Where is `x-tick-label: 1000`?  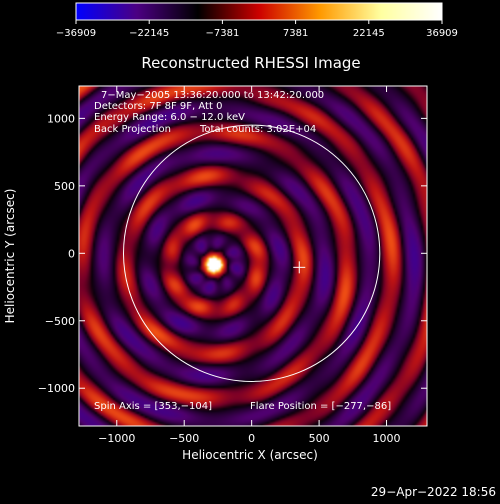
x-tick-label: 1000 is located at coordinates (387, 438).